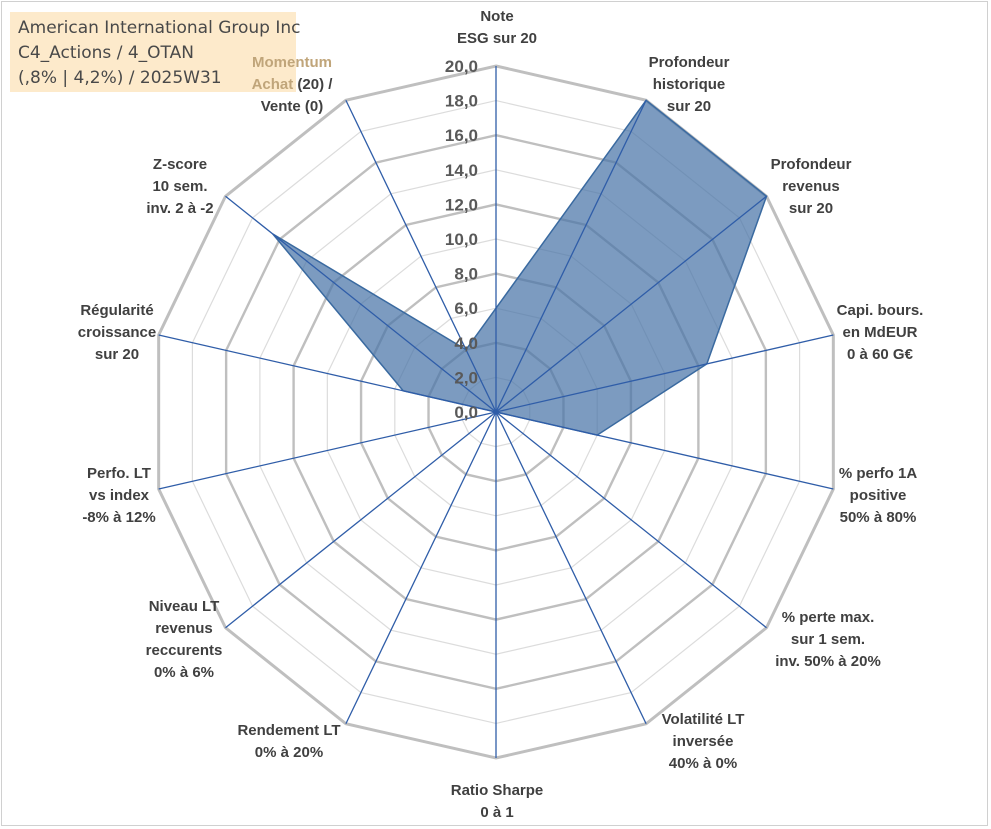  I want to click on axis-label: % perfo 1A positive 50% à 80%, so click(878, 496).